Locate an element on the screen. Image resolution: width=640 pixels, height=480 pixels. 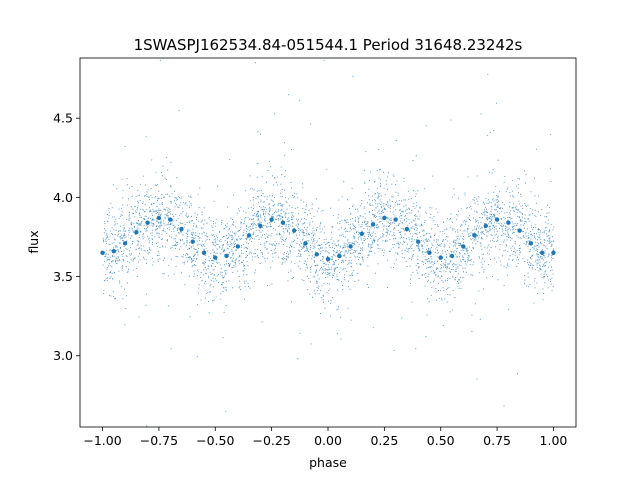
x-axis-label: phase is located at coordinates (328, 462).